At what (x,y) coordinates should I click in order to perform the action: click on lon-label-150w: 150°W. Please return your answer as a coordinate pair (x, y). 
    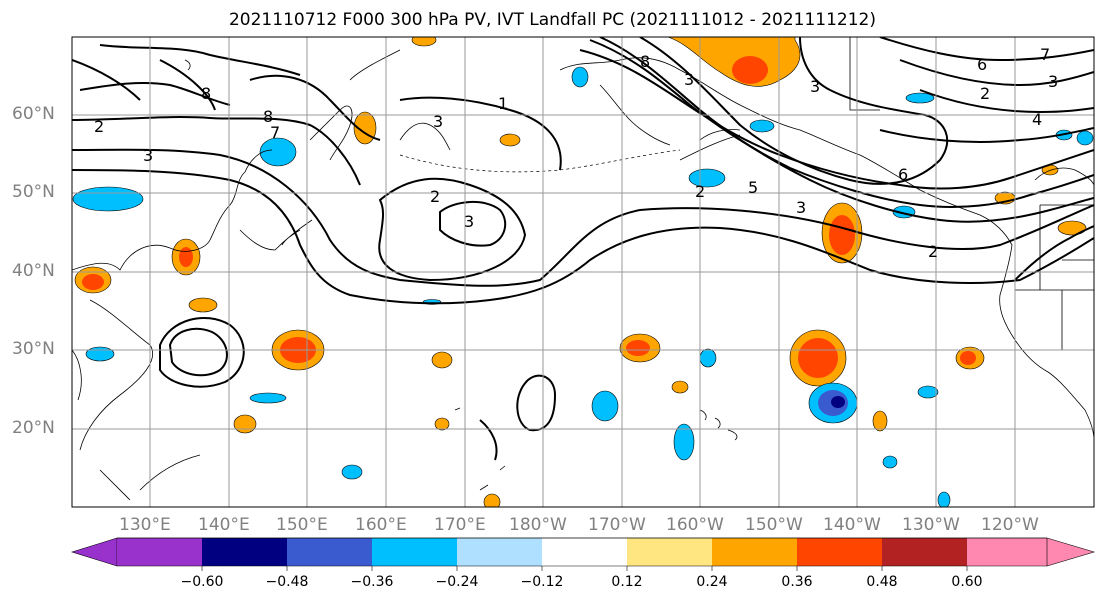
    Looking at the image, I should click on (774, 525).